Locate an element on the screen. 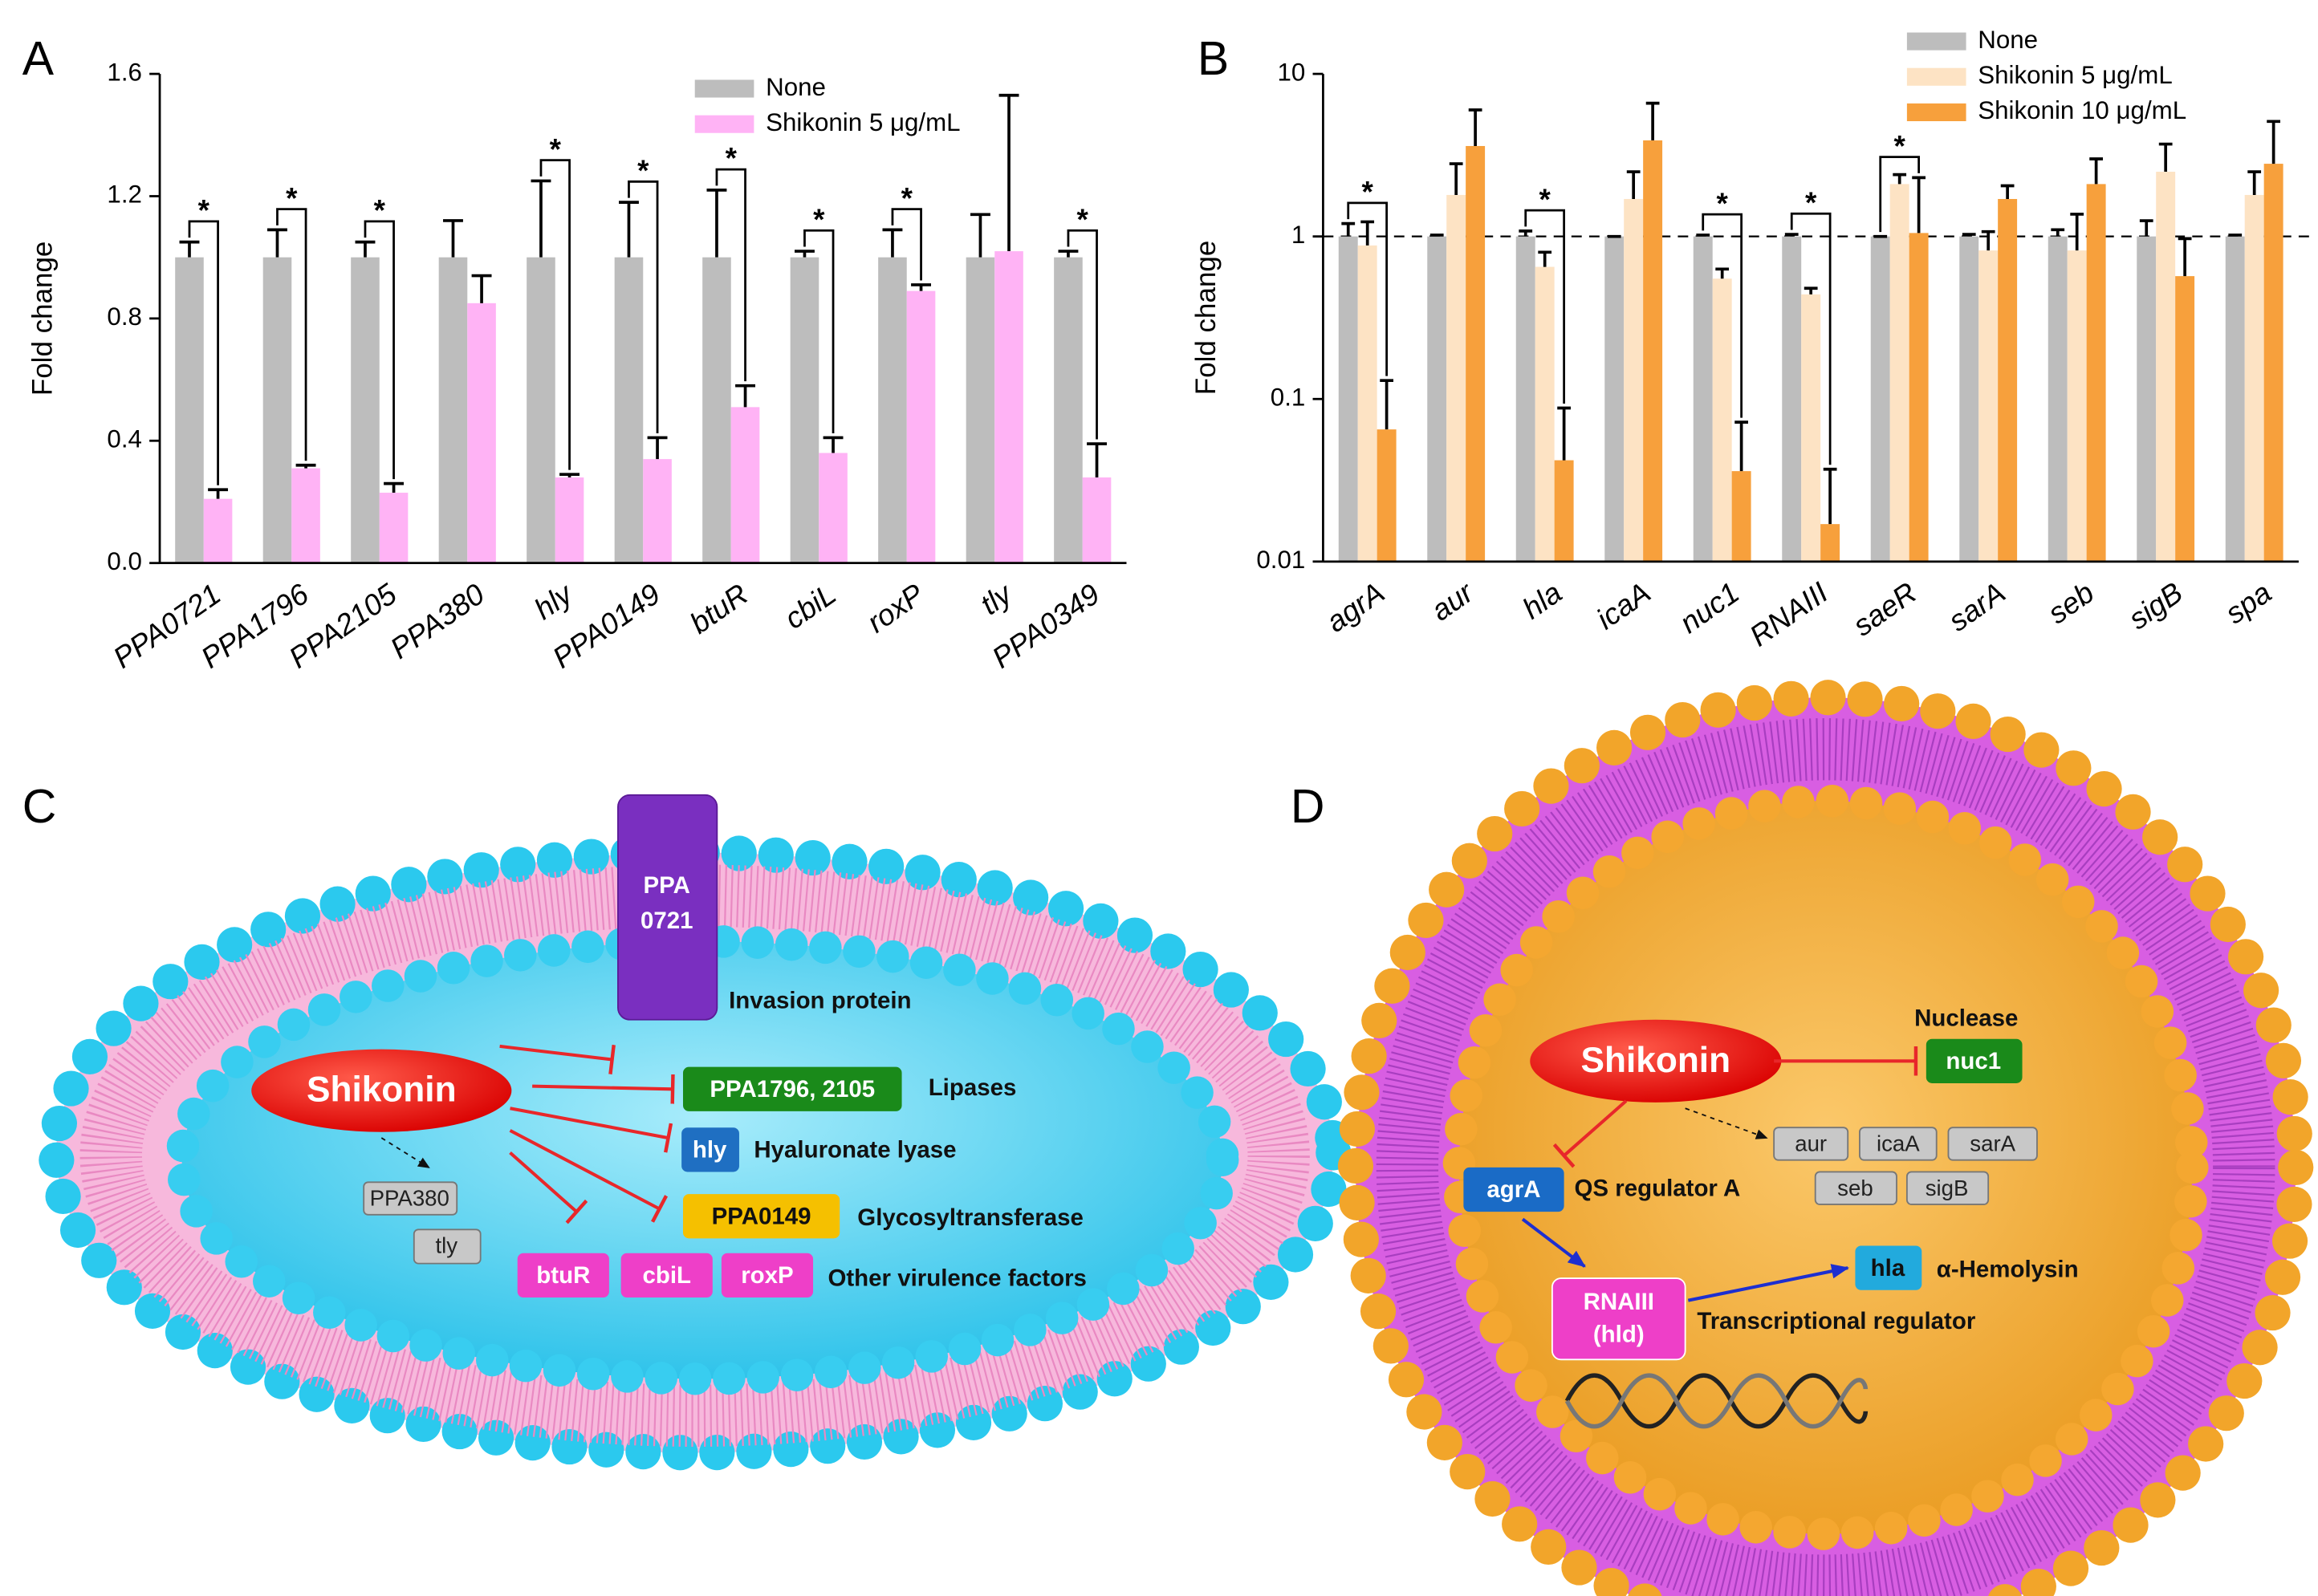  panel-label: A is located at coordinates (39, 59).